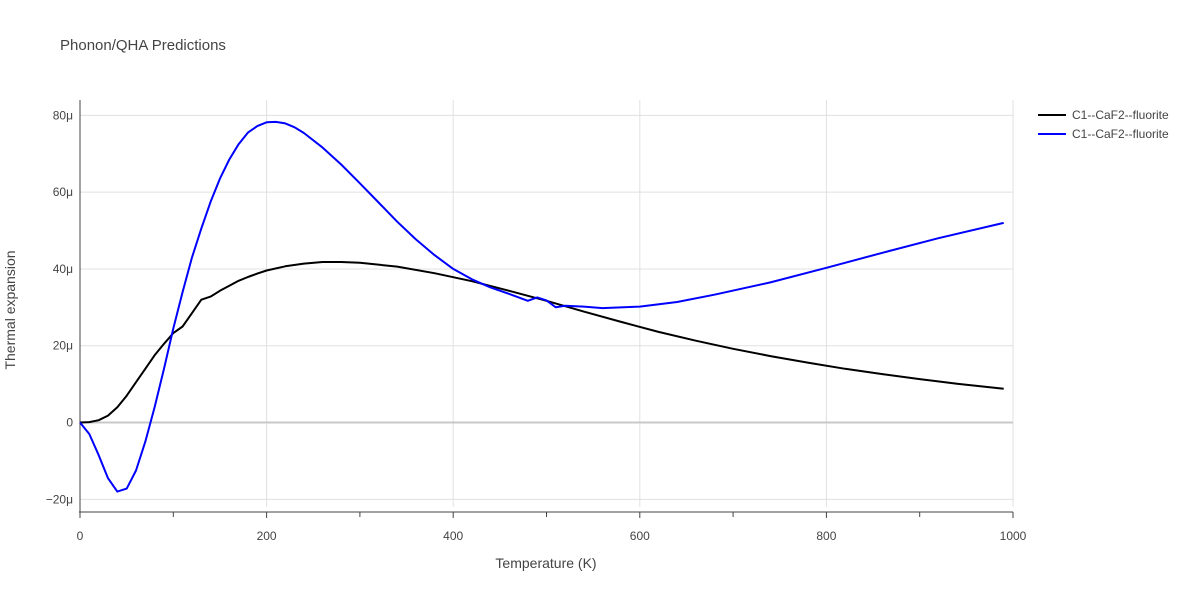 The height and width of the screenshot is (600, 1200). What do you see at coordinates (63, 346) in the screenshot?
I see `y-tick-label: 20μ` at bounding box center [63, 346].